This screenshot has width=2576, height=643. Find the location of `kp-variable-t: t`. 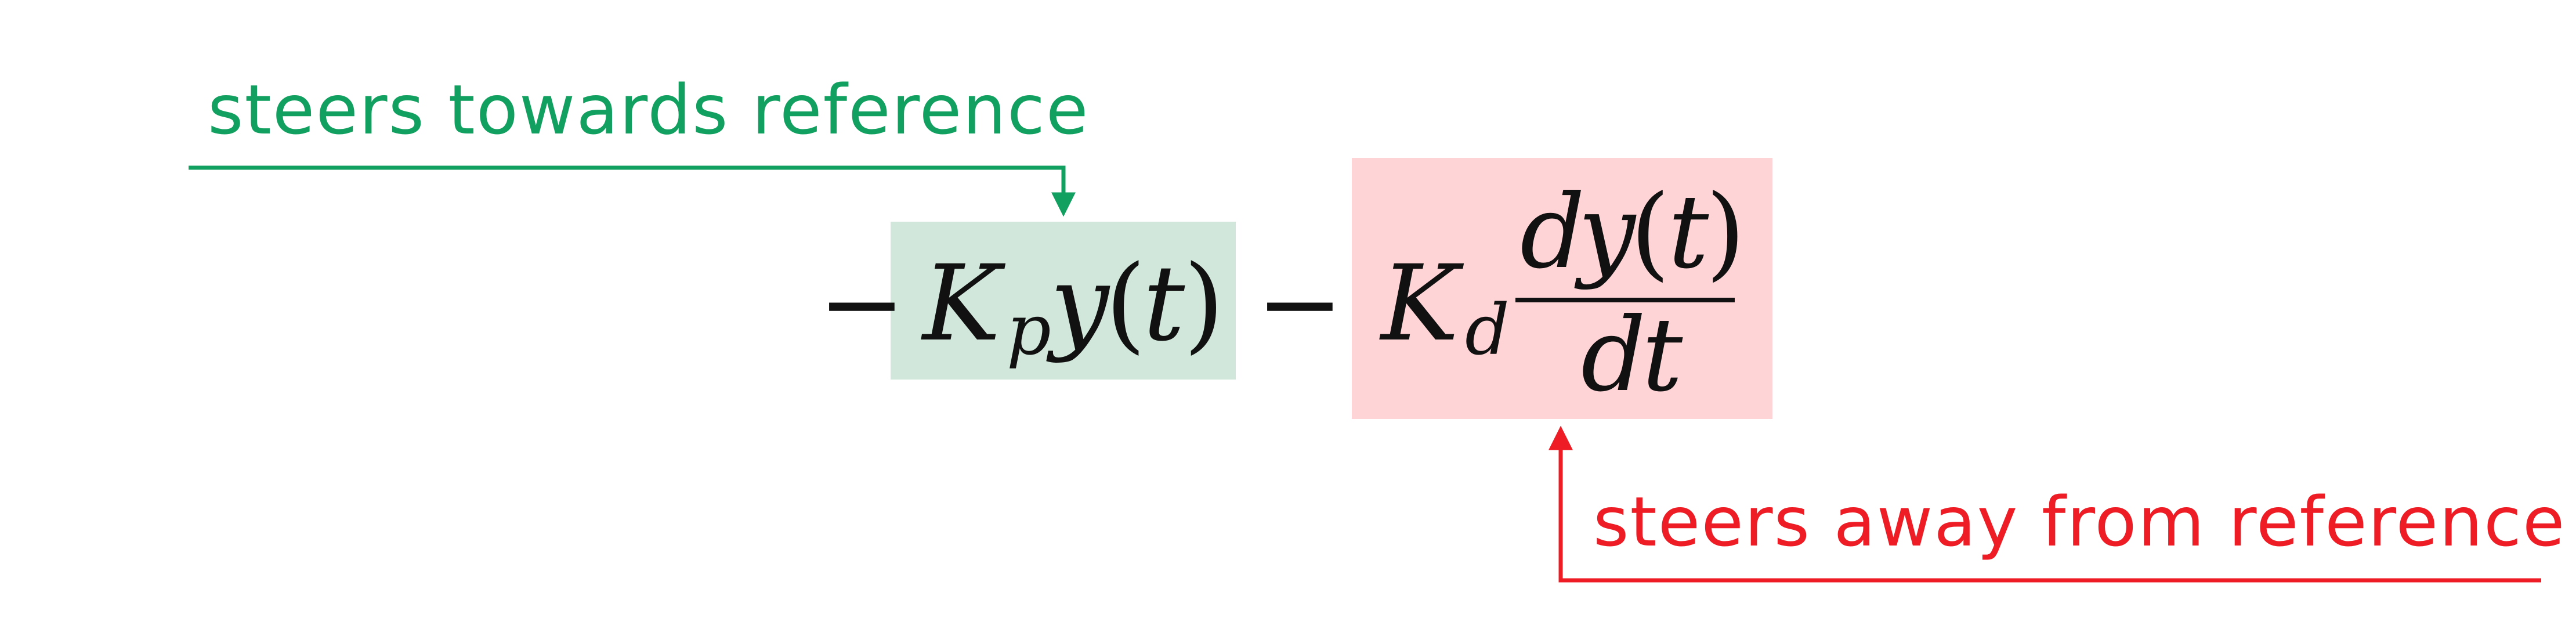

kp-variable-t: t is located at coordinates (1164, 304).